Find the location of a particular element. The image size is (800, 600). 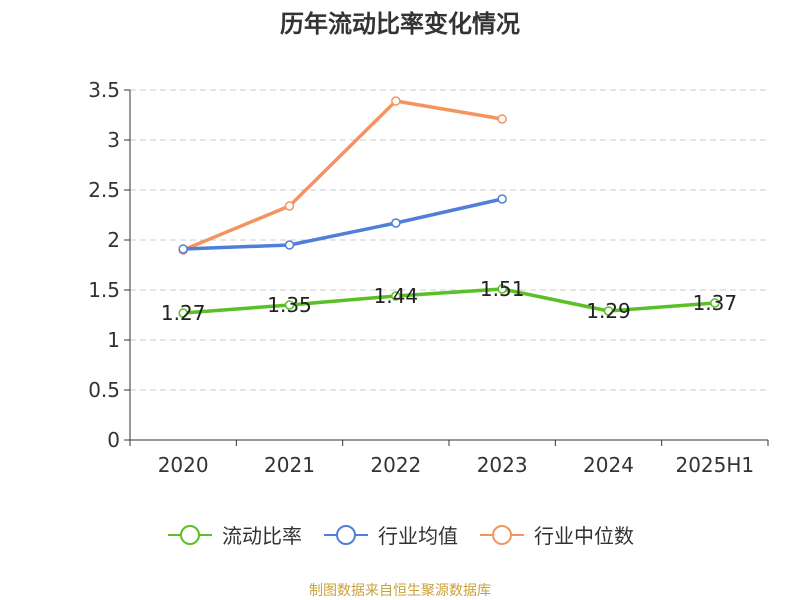

x-tick-label: 2021 is located at coordinates (289, 465).